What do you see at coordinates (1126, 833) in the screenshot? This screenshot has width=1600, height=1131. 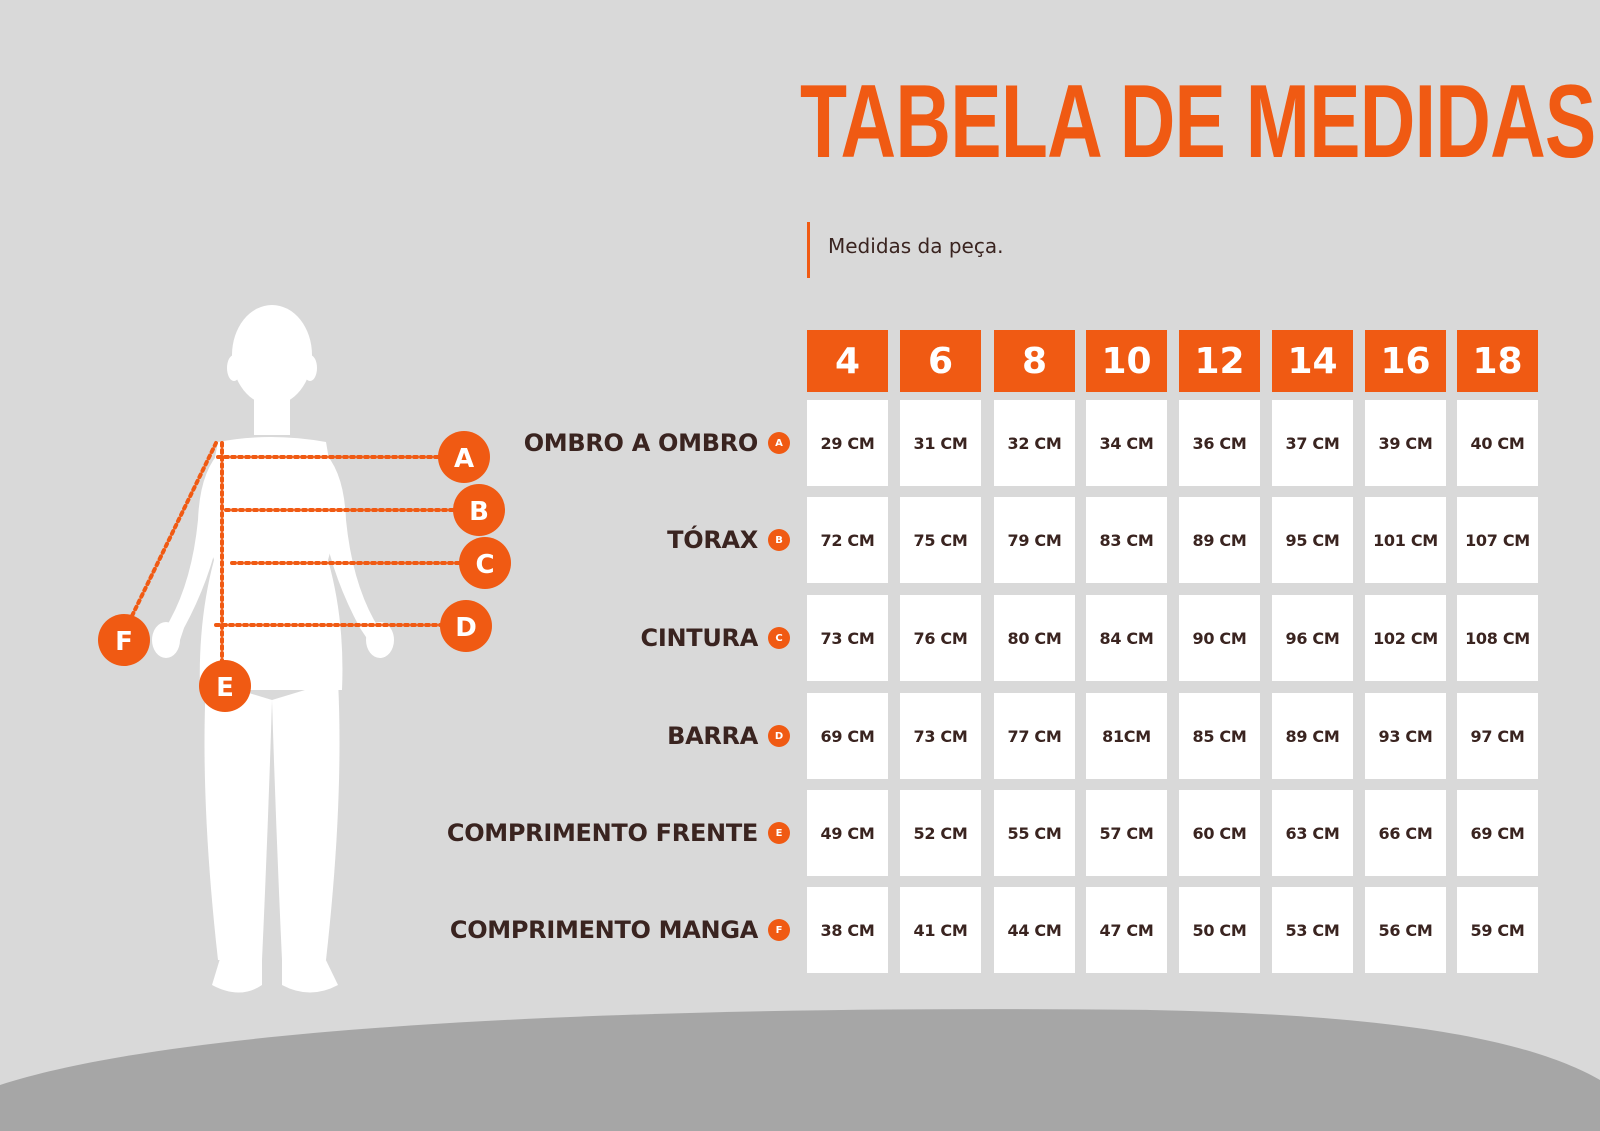 I see `table-cell: 57 CM` at bounding box center [1126, 833].